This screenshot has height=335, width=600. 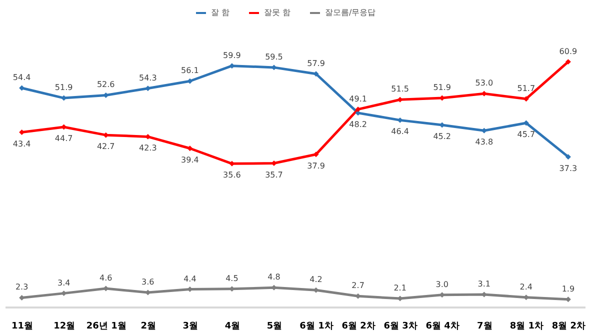 I want to click on data-label: 2.7, so click(x=358, y=285).